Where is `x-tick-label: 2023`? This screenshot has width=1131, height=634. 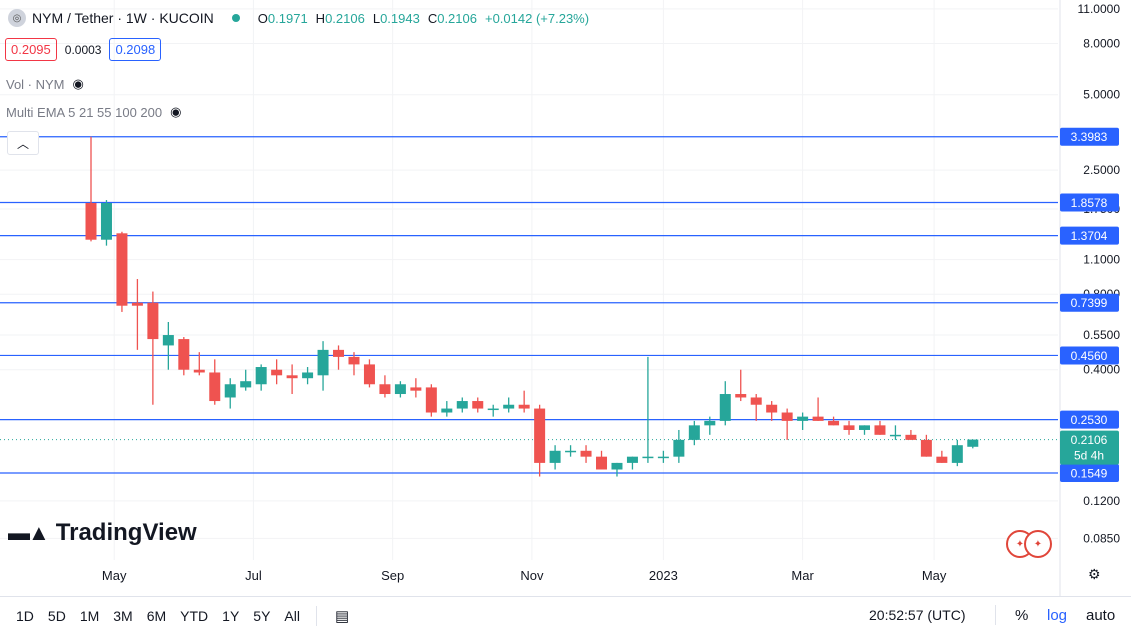
x-tick-label: 2023 is located at coordinates (663, 575).